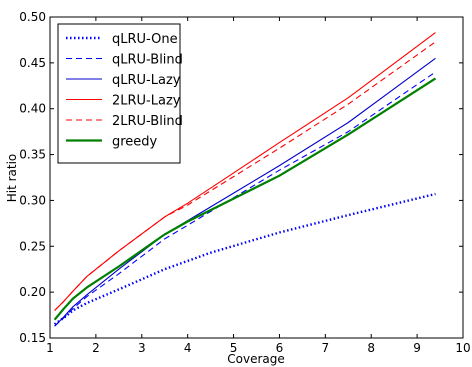 The image size is (472, 367). What do you see at coordinates (12, 178) in the screenshot?
I see `y-axis-label: Hit ratio` at bounding box center [12, 178].